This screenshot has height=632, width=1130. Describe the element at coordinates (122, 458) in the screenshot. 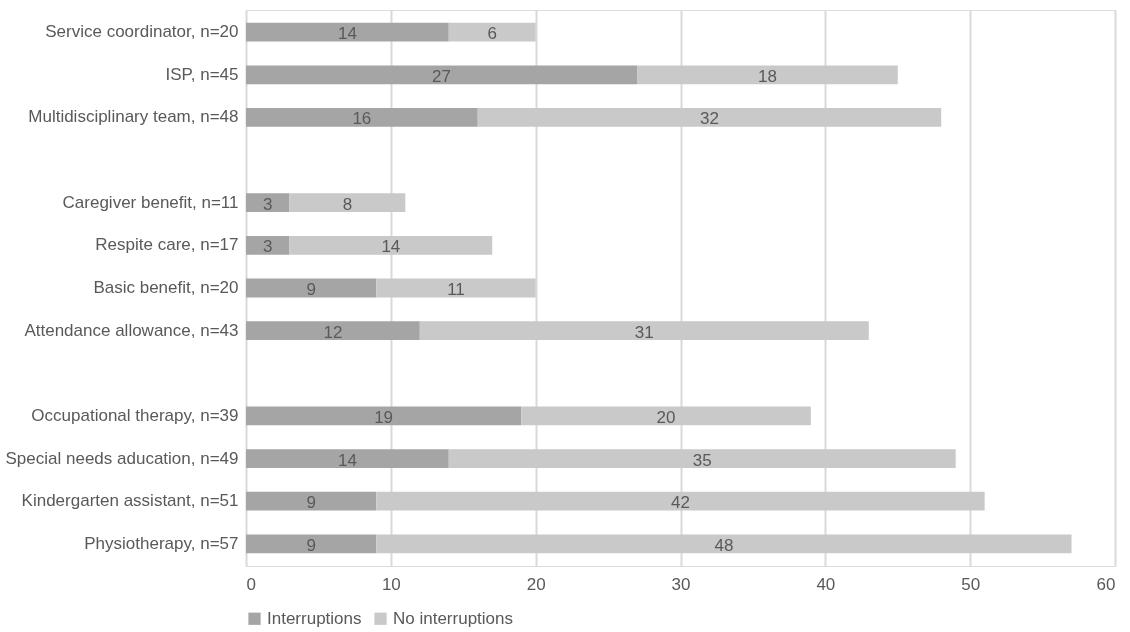

I see `y-tick-label: Special needs aducation, n=49` at that location.